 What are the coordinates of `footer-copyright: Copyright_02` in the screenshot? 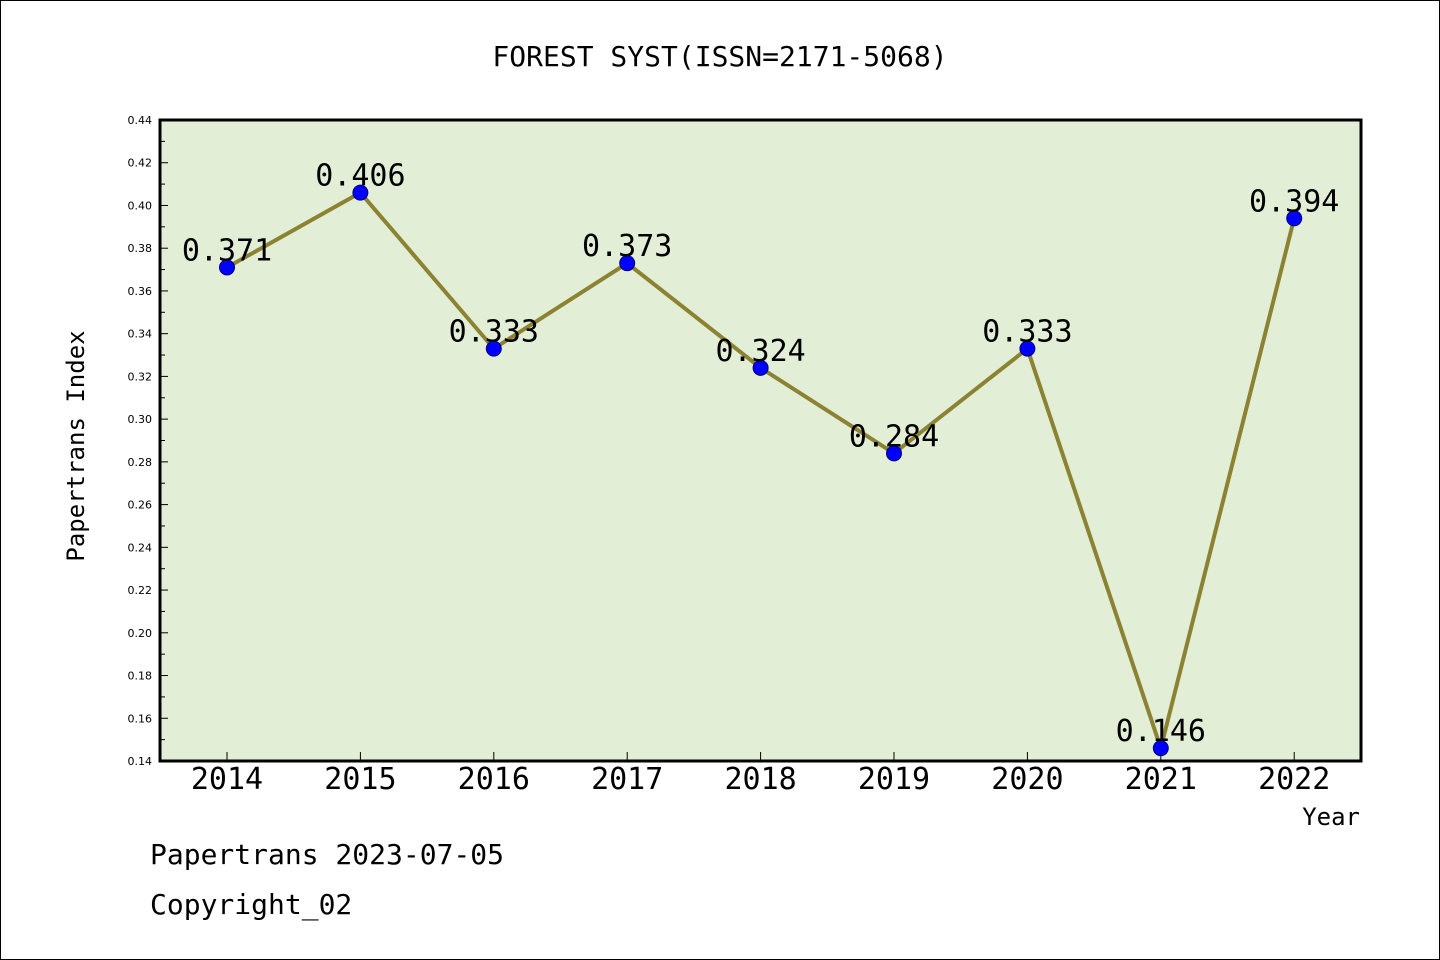 It's located at (251, 905).